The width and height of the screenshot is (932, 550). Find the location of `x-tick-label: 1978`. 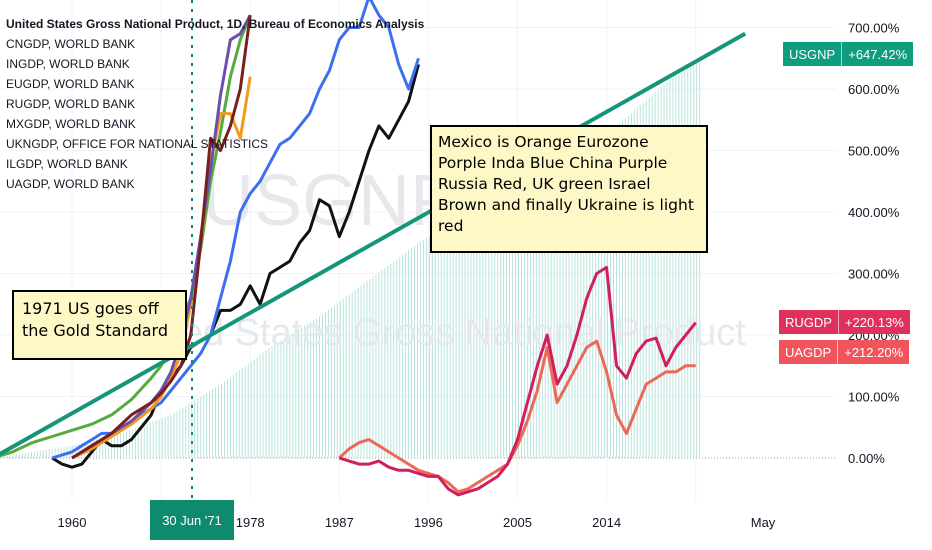

x-tick-label: 1978 is located at coordinates (250, 522).